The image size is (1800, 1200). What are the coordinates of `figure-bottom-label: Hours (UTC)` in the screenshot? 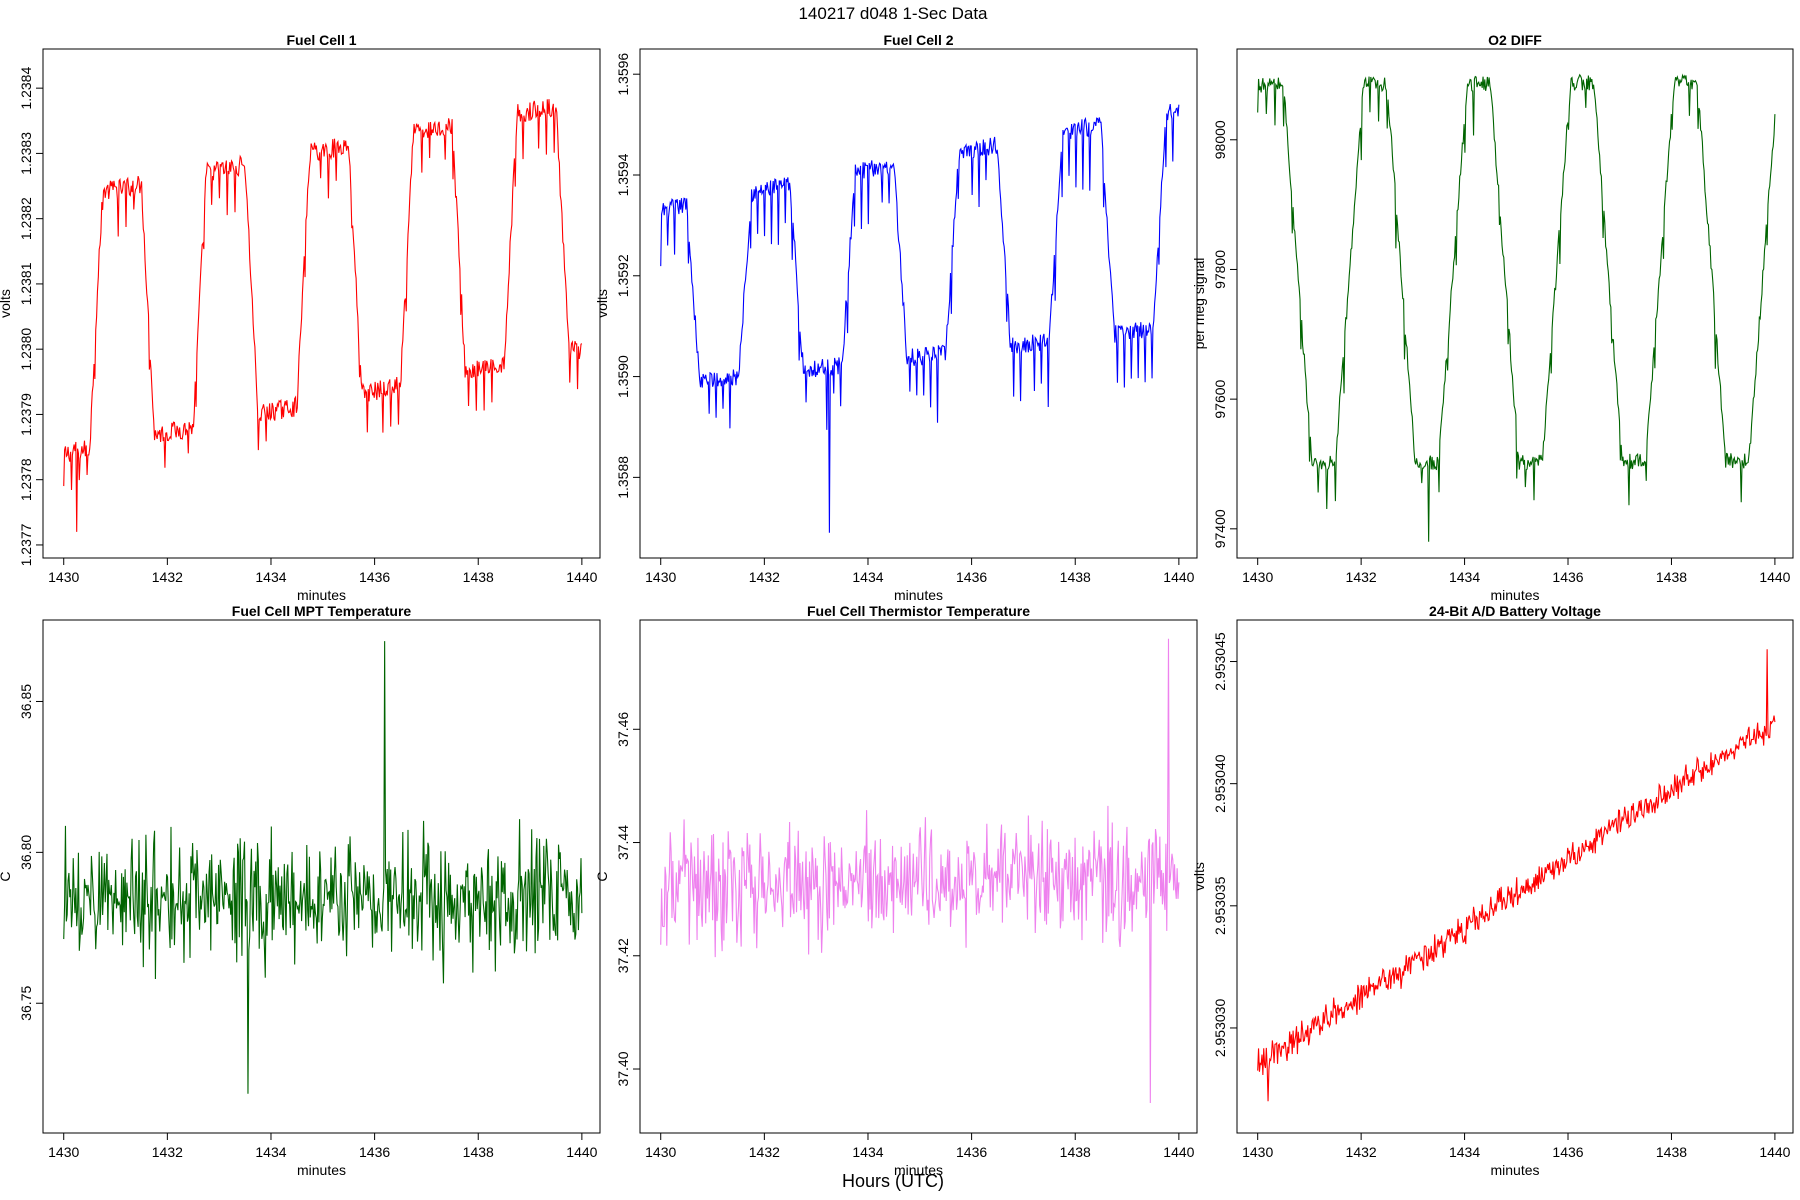 It's located at (893, 1181).